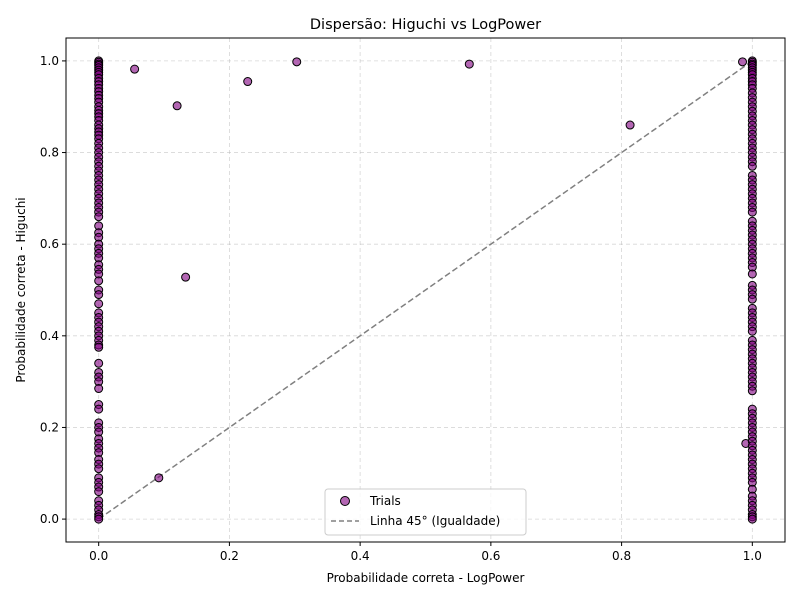 Image resolution: width=800 pixels, height=600 pixels. What do you see at coordinates (385, 501) in the screenshot?
I see `legend-label-trials: Trials` at bounding box center [385, 501].